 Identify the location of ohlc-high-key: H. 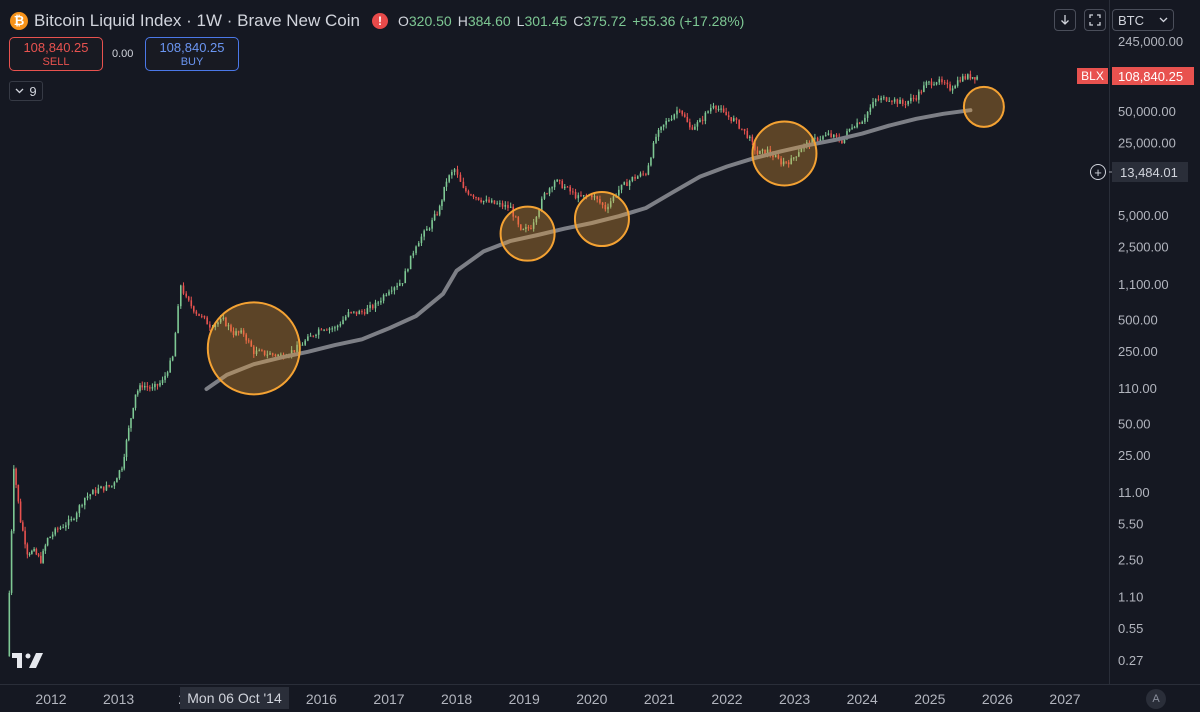
(462, 21).